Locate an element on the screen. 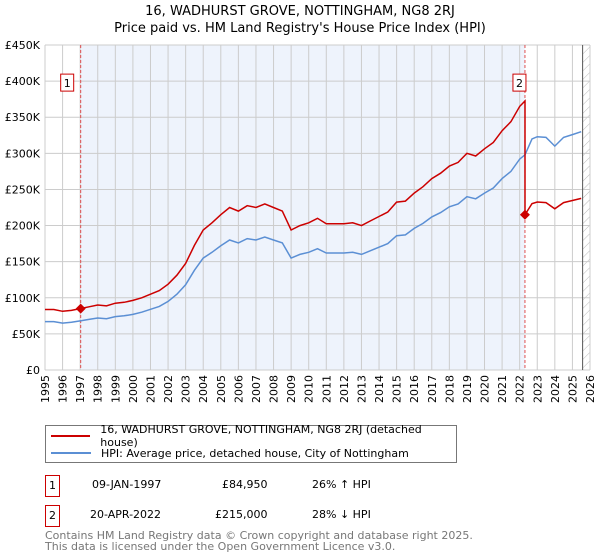 This screenshot has width=600, height=560. x-tick-label: 1995 is located at coordinates (45, 389).